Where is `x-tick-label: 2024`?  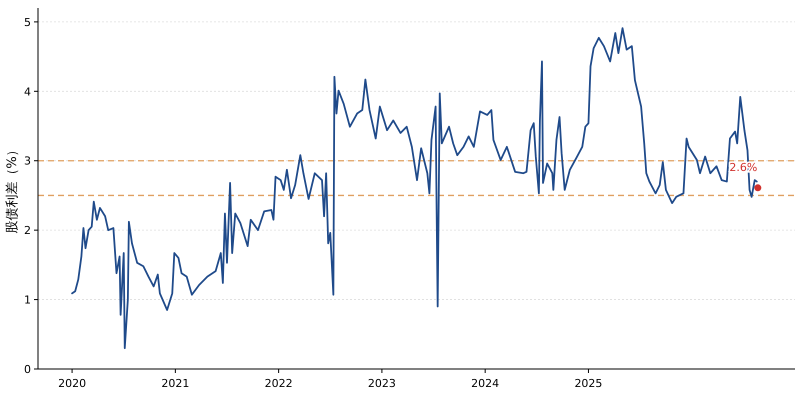 x-tick-label: 2024 is located at coordinates (485, 383).